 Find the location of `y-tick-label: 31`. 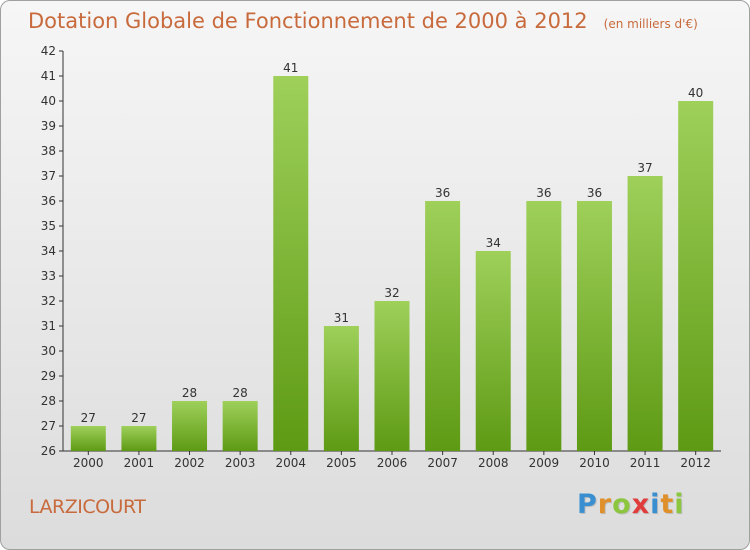

y-tick-label: 31 is located at coordinates (48, 326).